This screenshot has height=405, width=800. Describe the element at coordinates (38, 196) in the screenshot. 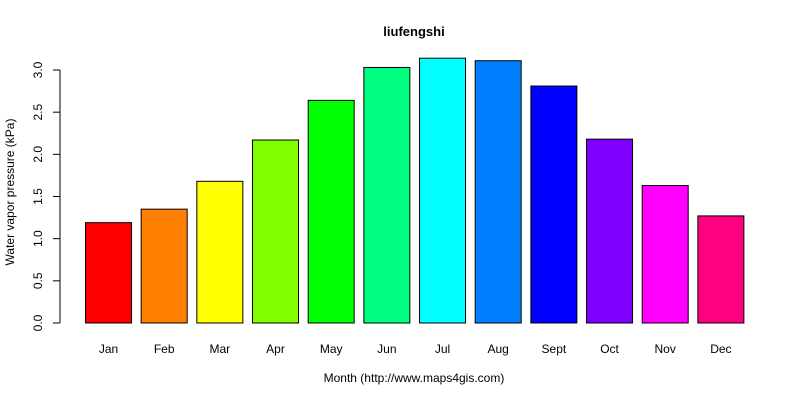

I see `y-tick-label: 1.5` at that location.